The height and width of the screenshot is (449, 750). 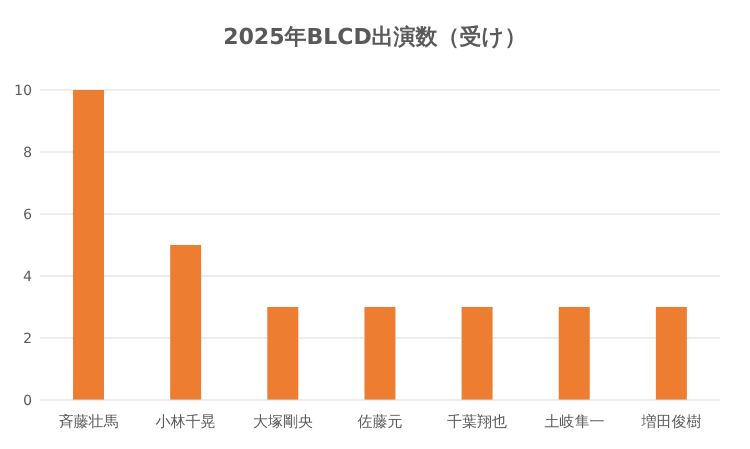 What do you see at coordinates (380, 421) in the screenshot?
I see `x-tick-label: 佐藤元` at bounding box center [380, 421].